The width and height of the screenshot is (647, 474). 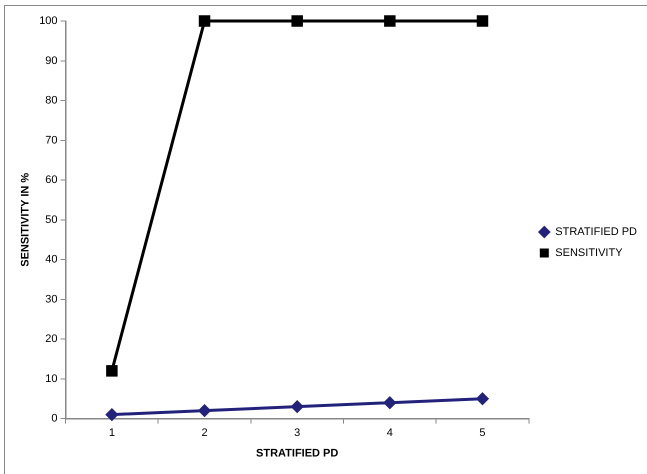 I want to click on x-tick-label: 2, so click(x=204, y=433).